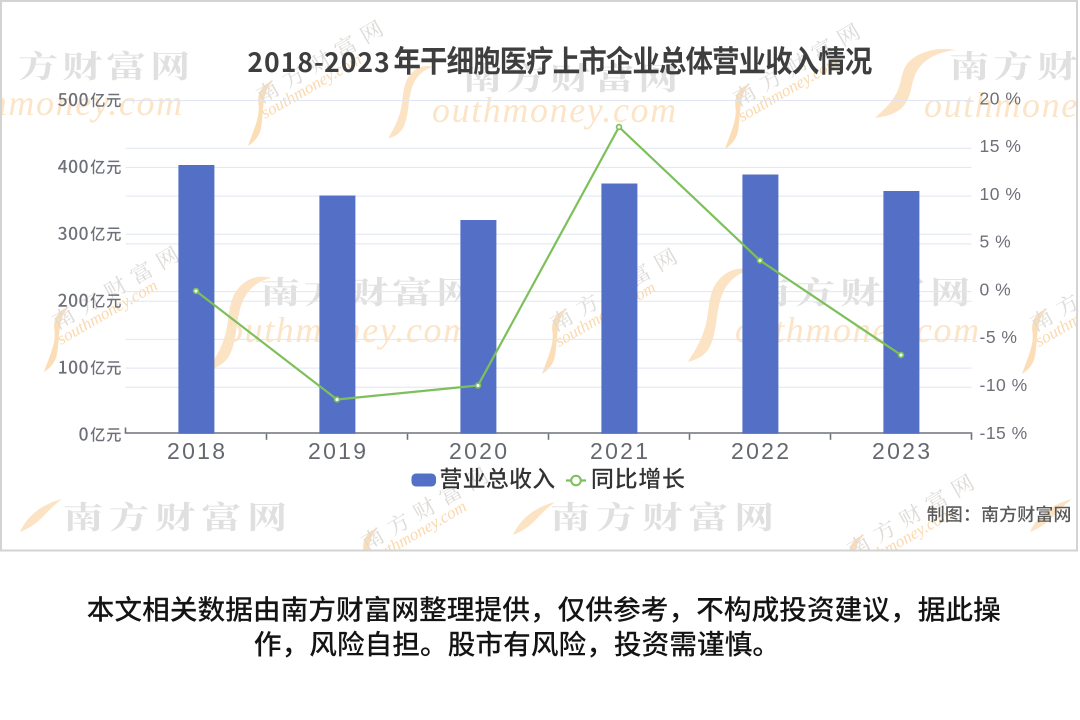  I want to click on svg-text: 2021, so click(620, 451).